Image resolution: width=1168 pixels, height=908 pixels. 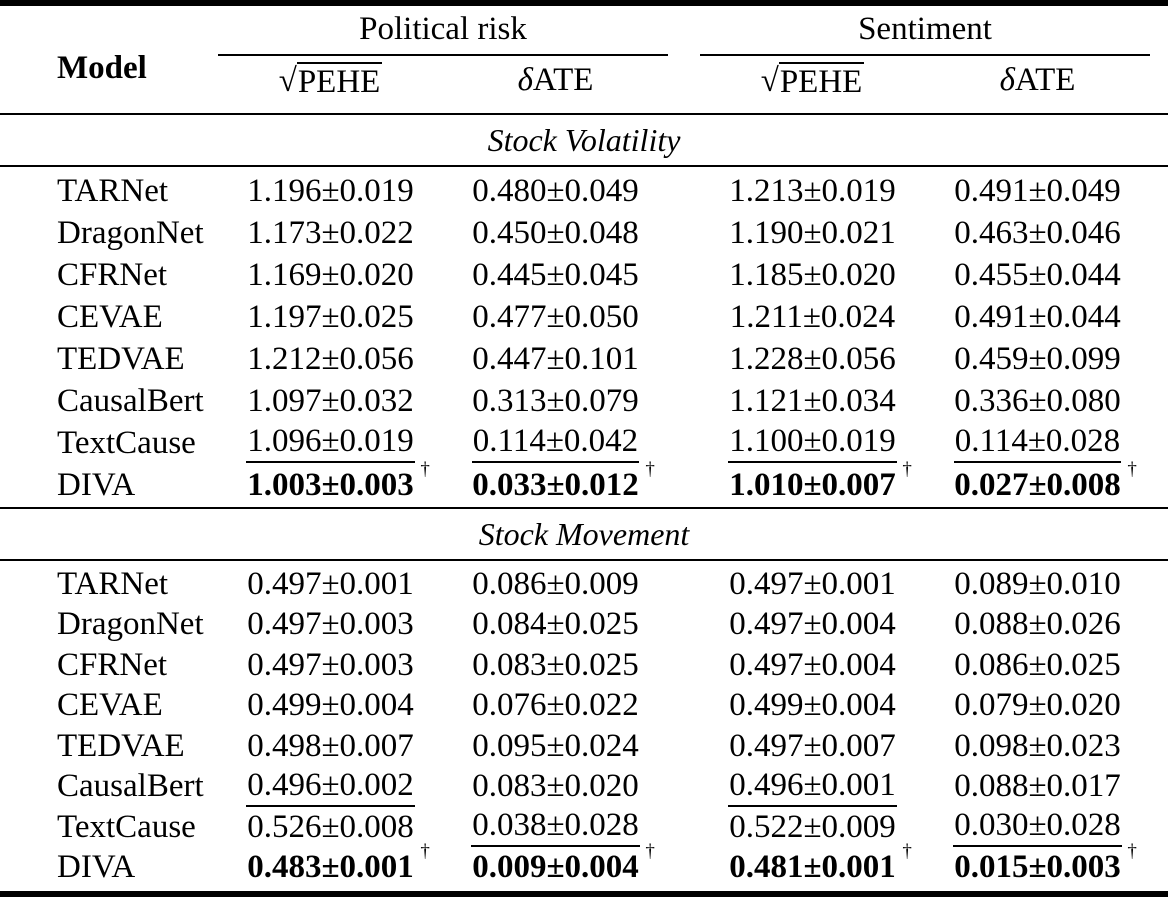 I want to click on metric-value: 0.491±0.049, so click(x=1037, y=191).